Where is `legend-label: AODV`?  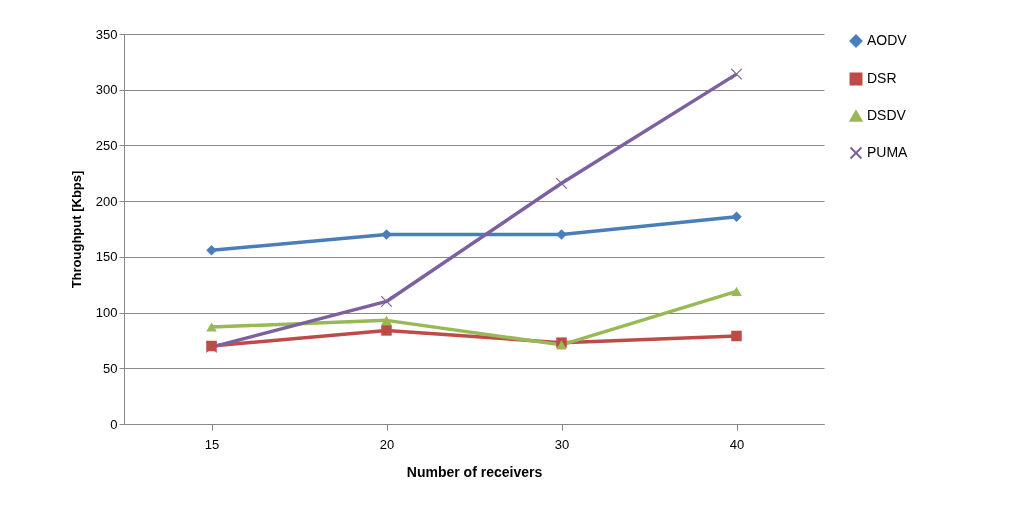
legend-label: AODV is located at coordinates (887, 40).